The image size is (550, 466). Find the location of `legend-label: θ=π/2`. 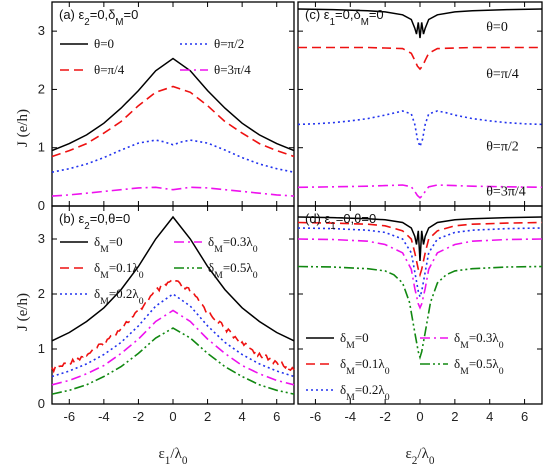

legend-label: θ=π/2 is located at coordinates (229, 43).